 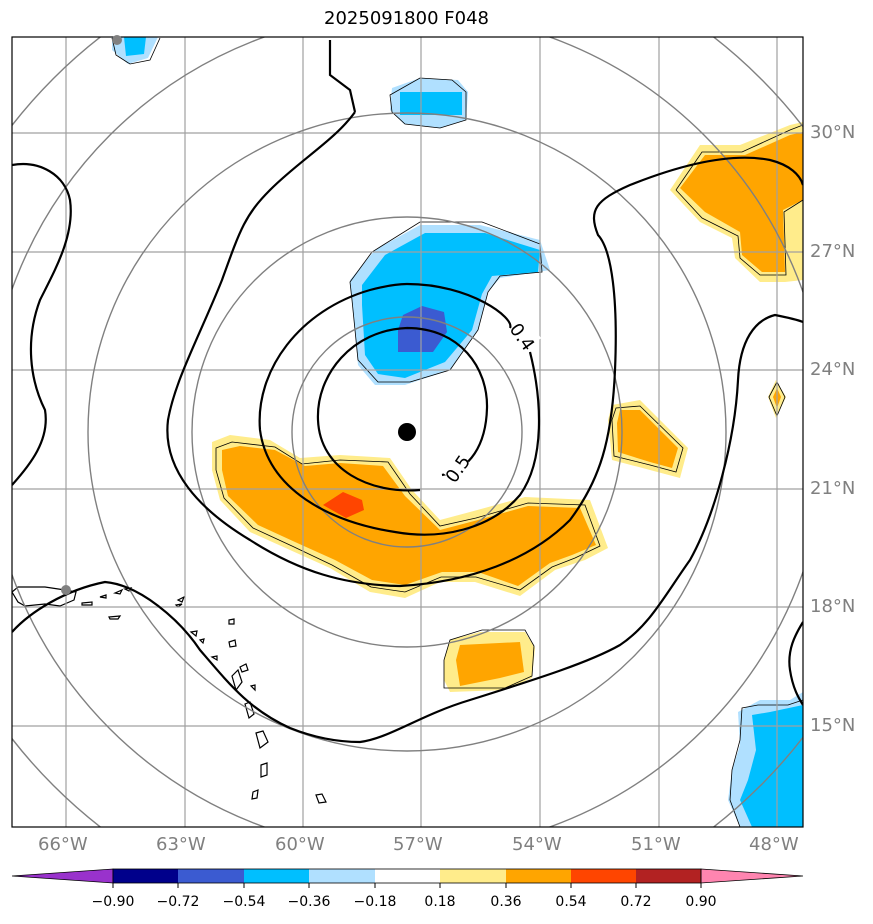 I want to click on lat-label-18n: 18°N, so click(x=833, y=606).